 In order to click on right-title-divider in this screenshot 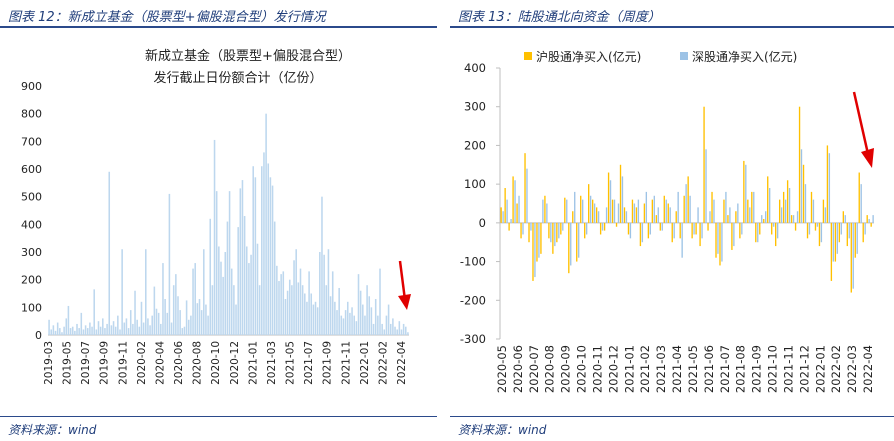, I will do `click(672, 27)`.